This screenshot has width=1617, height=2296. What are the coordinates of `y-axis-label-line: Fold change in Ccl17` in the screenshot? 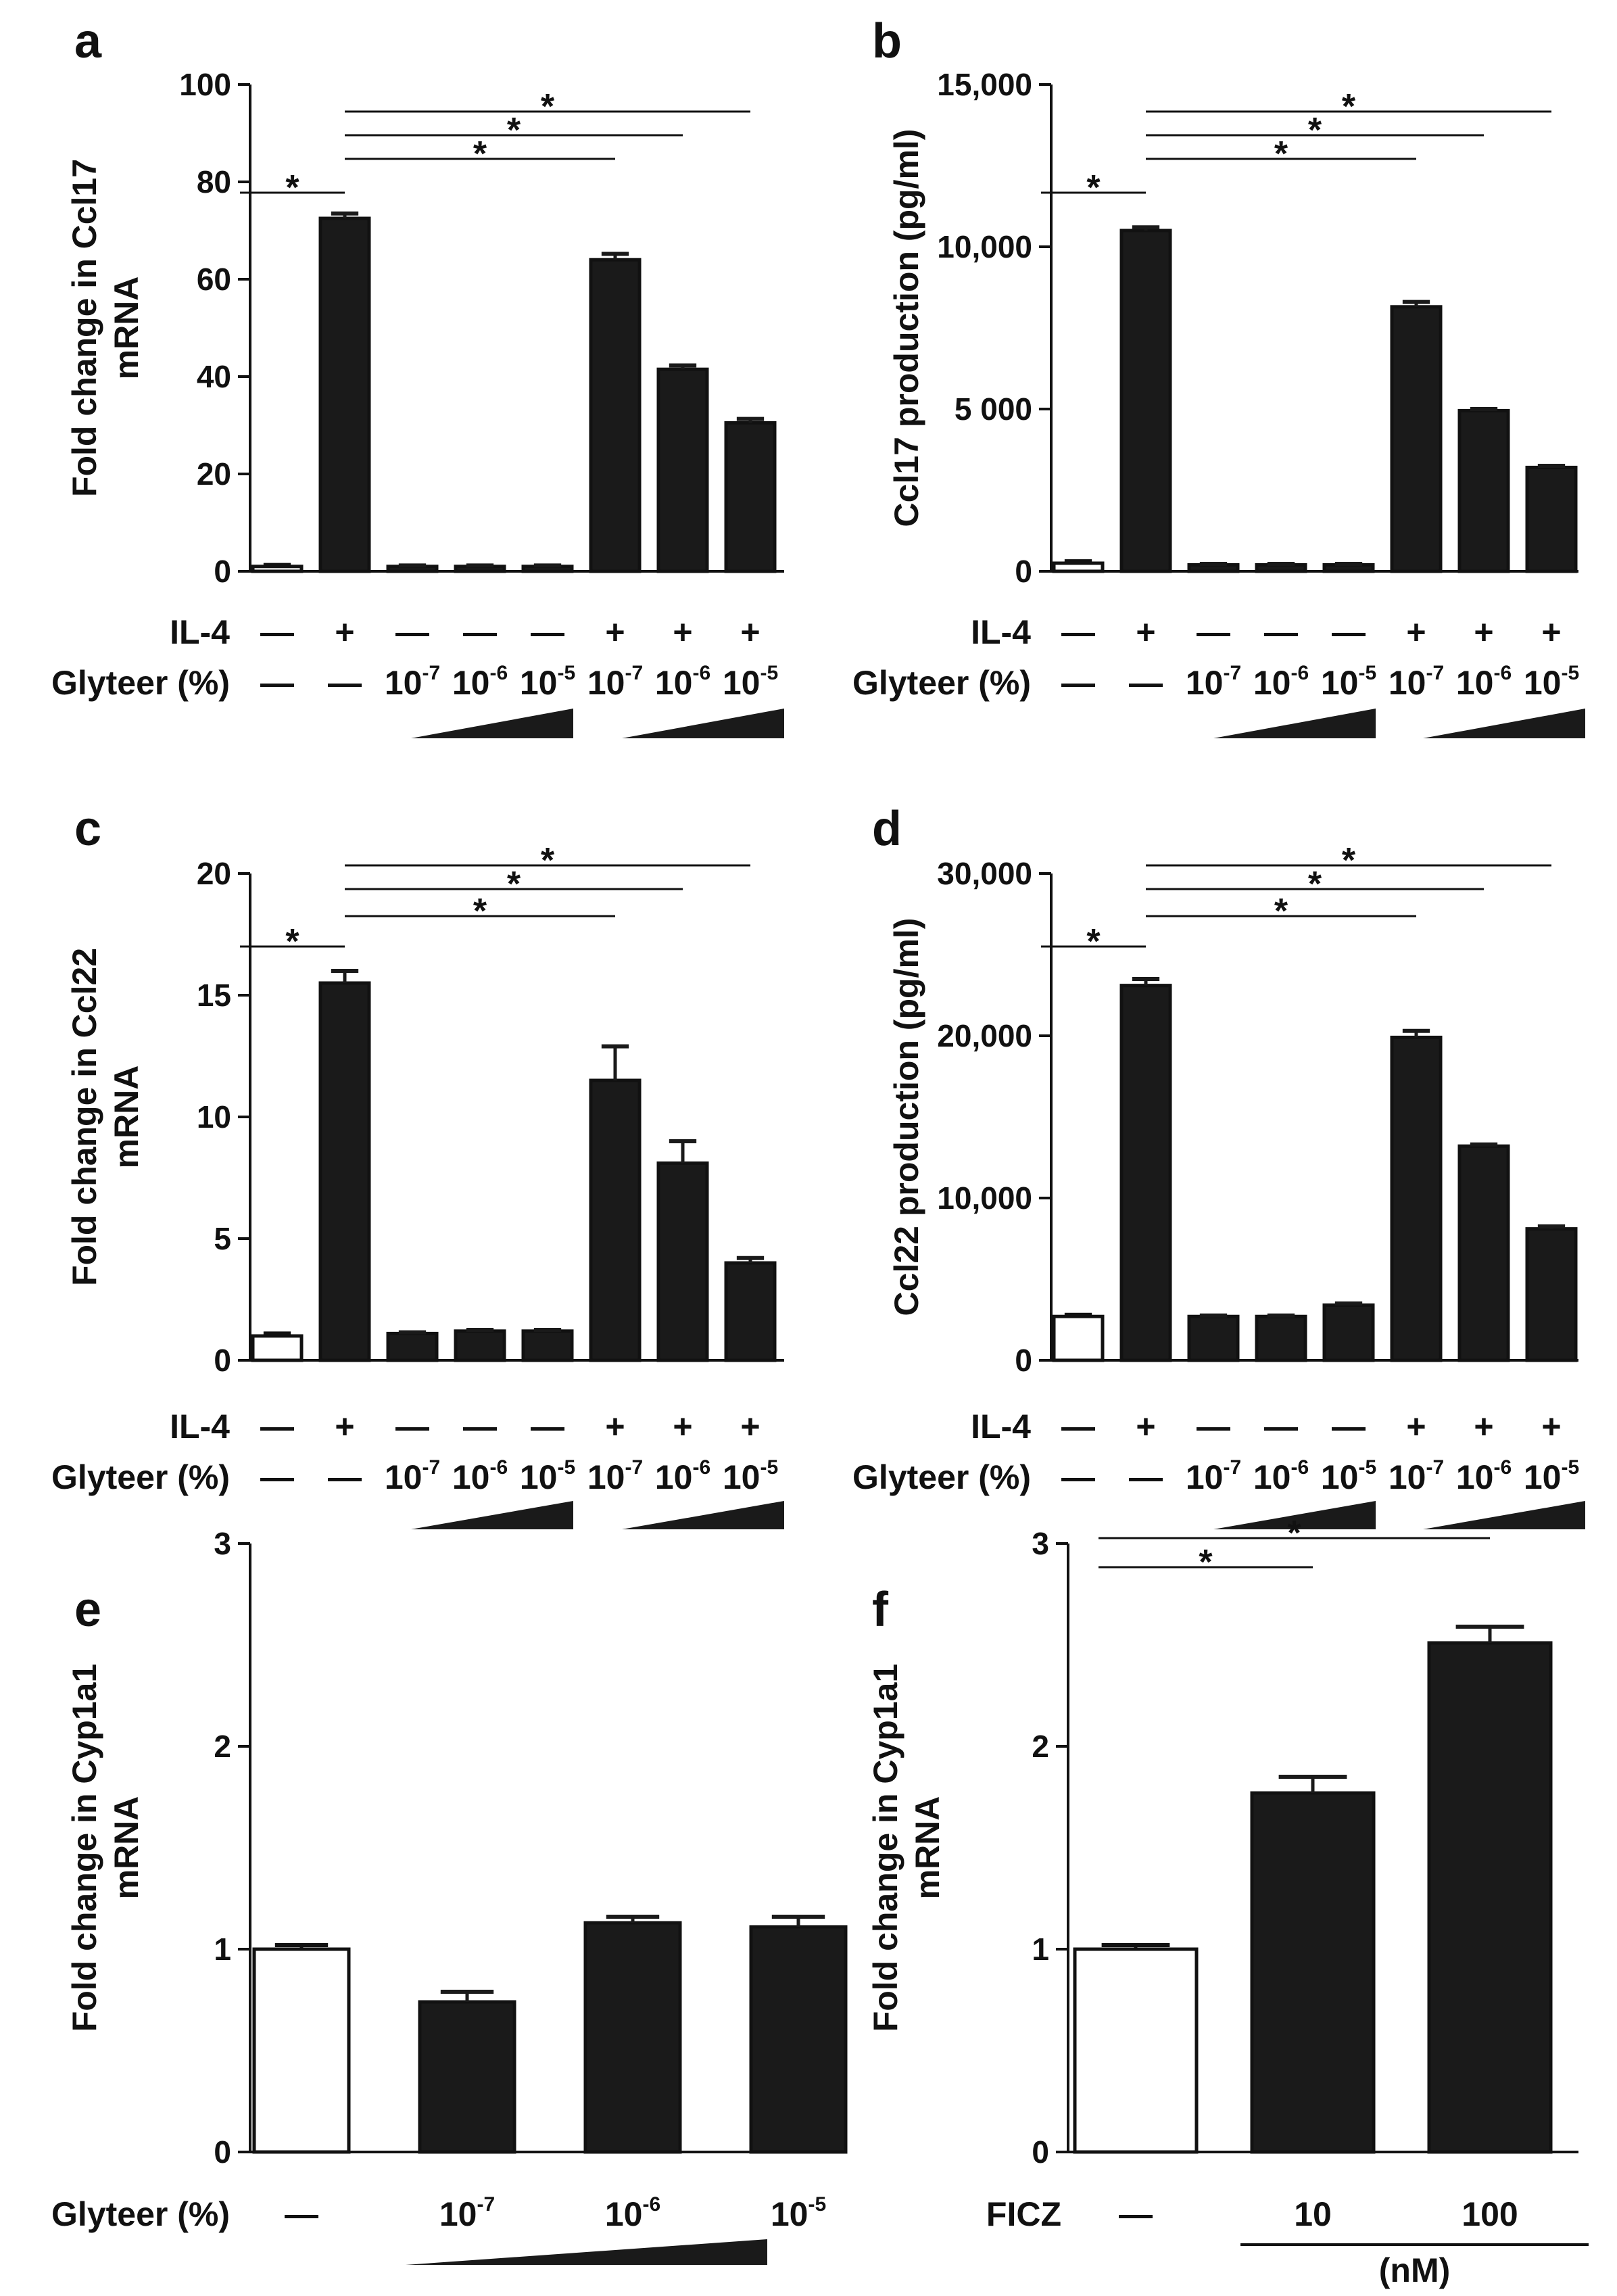 It's located at (84, 328).